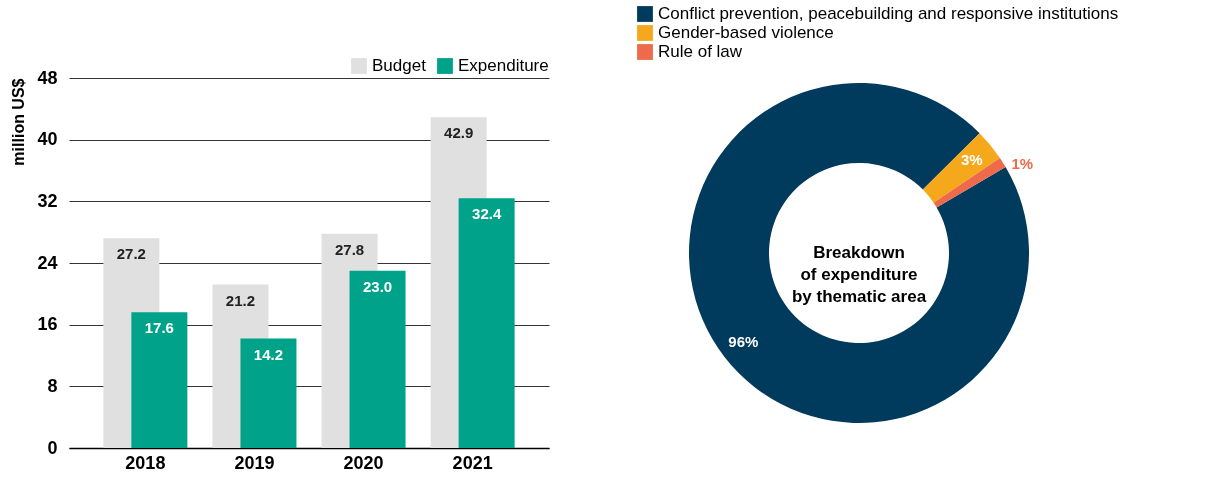 The width and height of the screenshot is (1213, 493). Describe the element at coordinates (349, 249) in the screenshot. I see `data-label: 27.8` at that location.